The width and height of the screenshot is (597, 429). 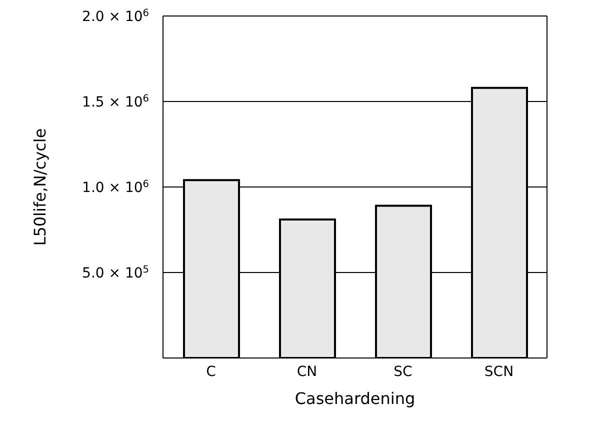 I want to click on y-tick-label: 2.0 × 10$^{6}$, so click(x=115, y=16).